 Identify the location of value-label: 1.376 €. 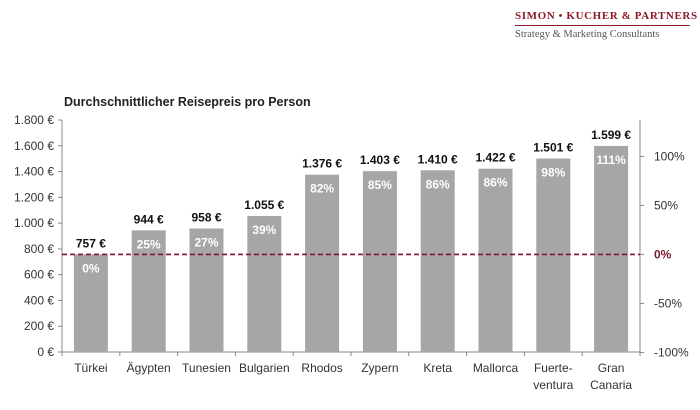
(322, 164).